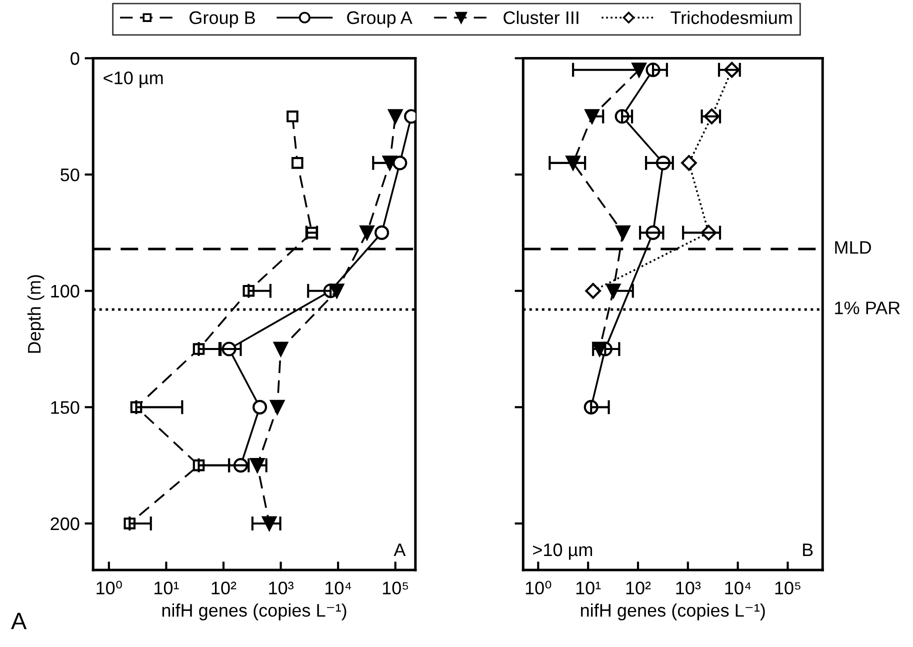 The width and height of the screenshot is (913, 647). Describe the element at coordinates (65, 407) in the screenshot. I see `y-tick-label: 150` at that location.